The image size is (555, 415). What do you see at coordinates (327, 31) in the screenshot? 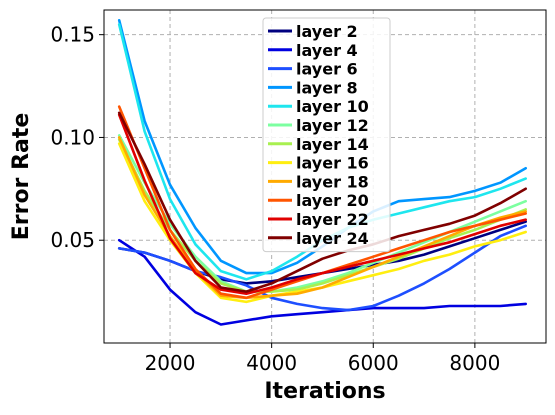
I see `legend-label: layer 2` at bounding box center [327, 31].